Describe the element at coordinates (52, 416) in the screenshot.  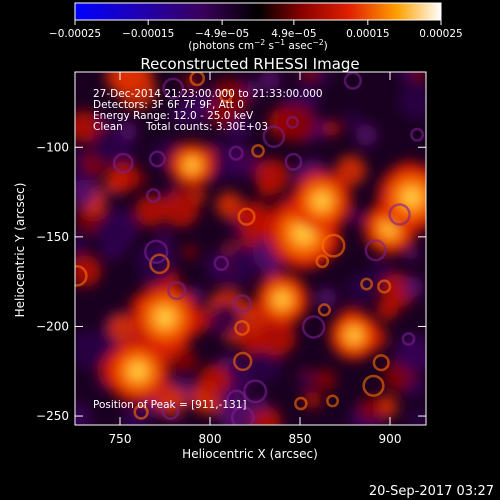
I see `y-tick-label: −250` at that location.